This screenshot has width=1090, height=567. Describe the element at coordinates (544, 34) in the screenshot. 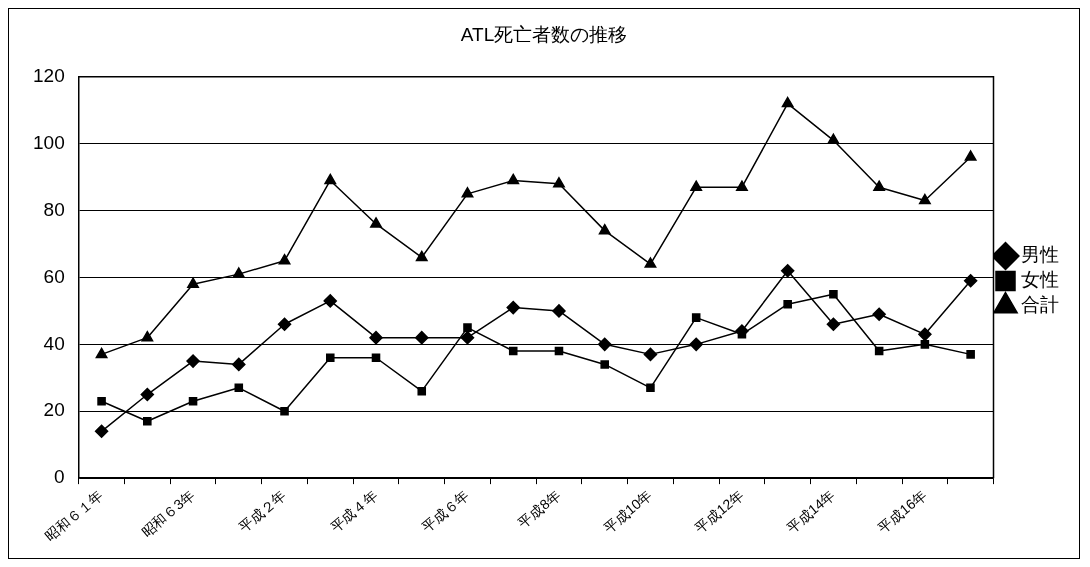

I see `chart-title: ATL死亡者数の推移` at that location.